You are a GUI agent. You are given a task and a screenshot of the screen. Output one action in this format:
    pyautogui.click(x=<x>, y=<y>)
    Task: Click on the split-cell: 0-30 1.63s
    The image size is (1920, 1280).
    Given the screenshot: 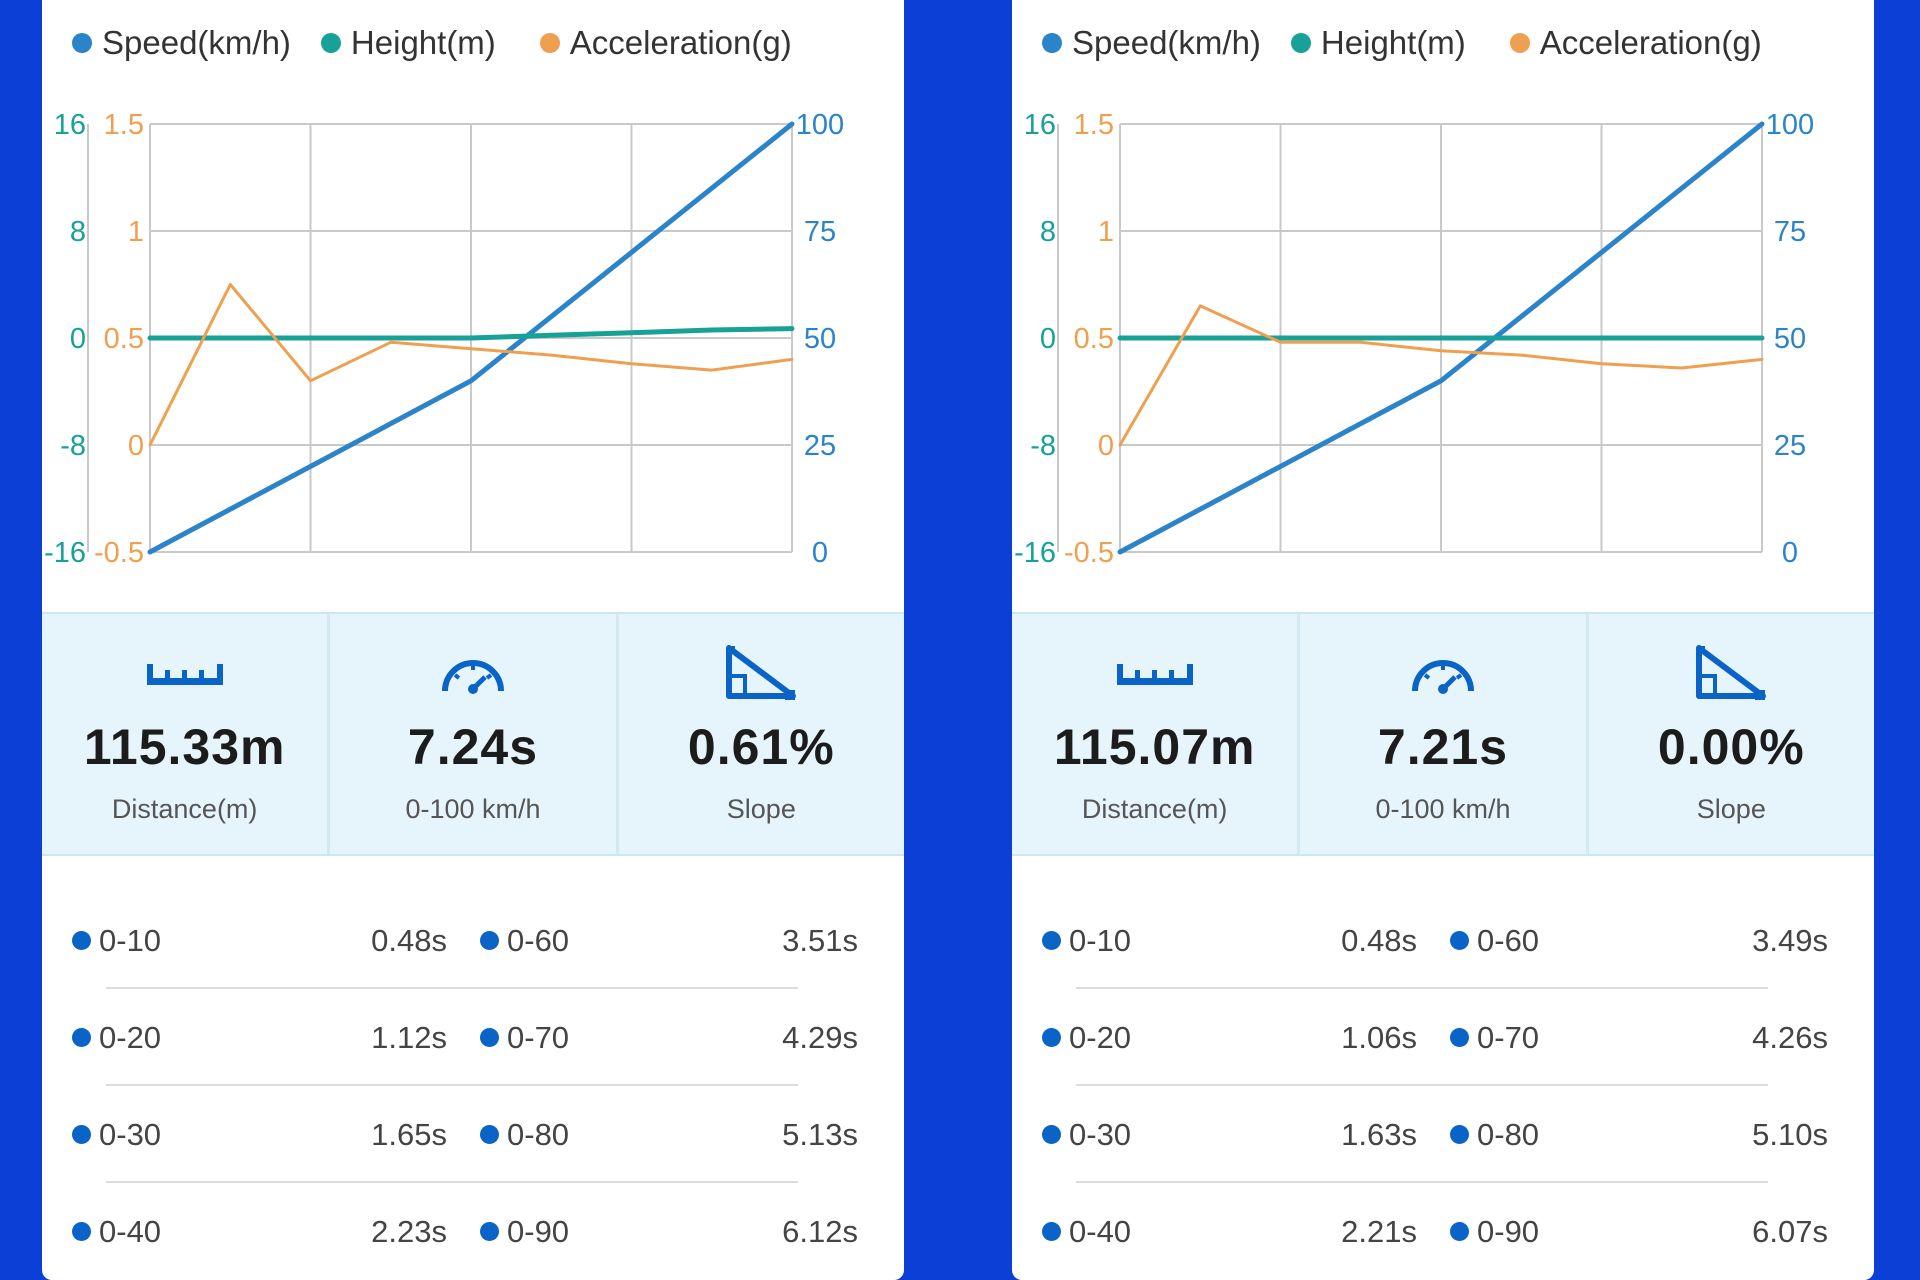 What is the action you would take?
    pyautogui.click(x=1229, y=1135)
    